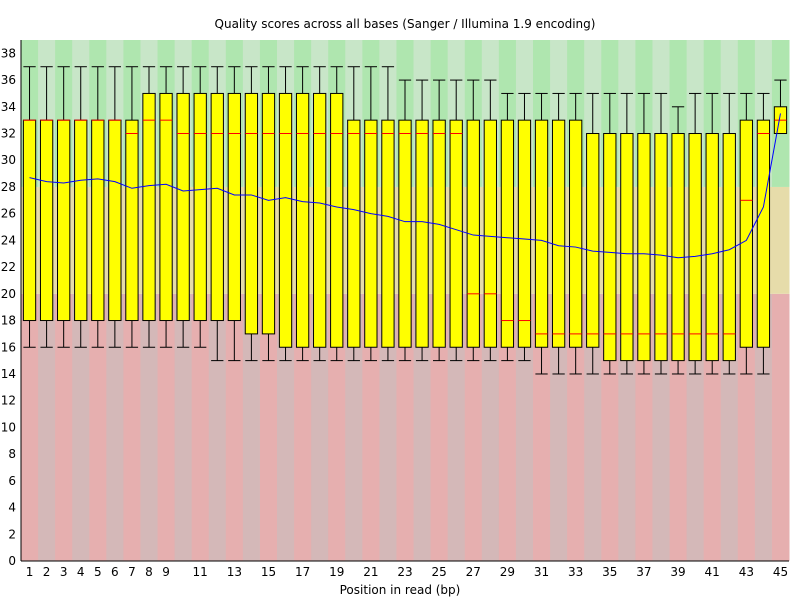 This screenshot has width=800, height=600. I want to click on x-tick-label: 1, so click(30, 572).